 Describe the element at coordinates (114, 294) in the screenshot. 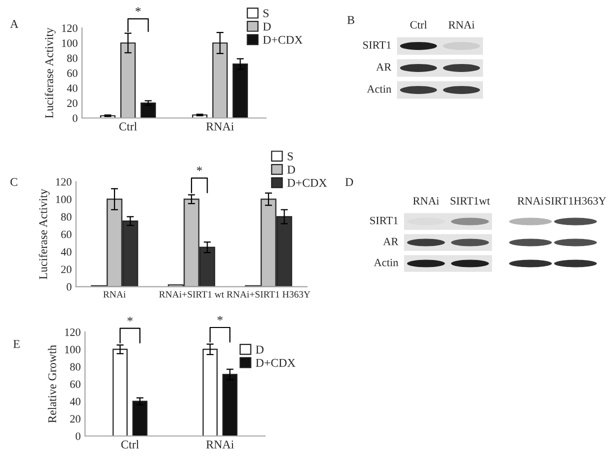

I see `x-tick-label: RNAi` at that location.